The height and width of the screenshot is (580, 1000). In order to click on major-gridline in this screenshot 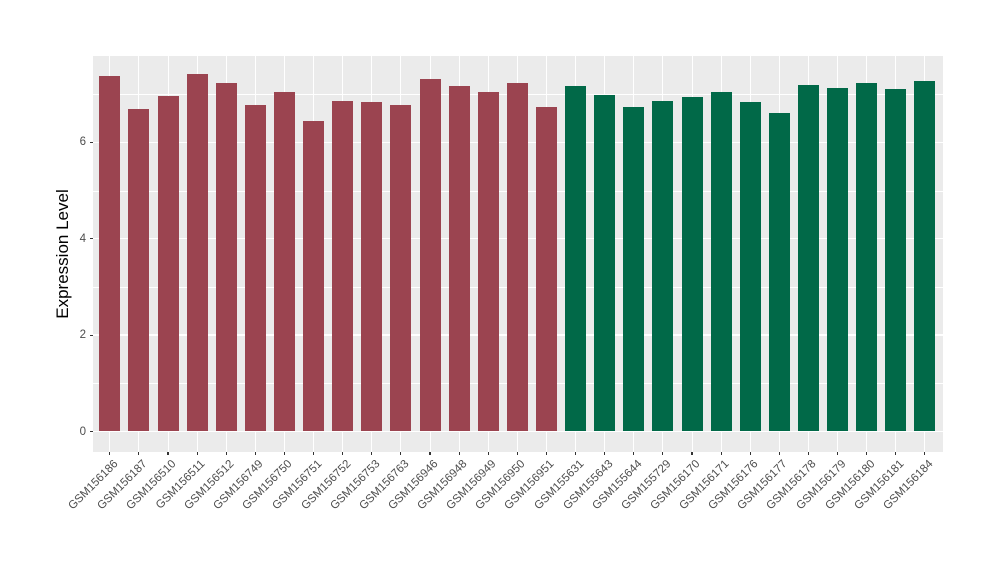, I will do `click(518, 431)`.